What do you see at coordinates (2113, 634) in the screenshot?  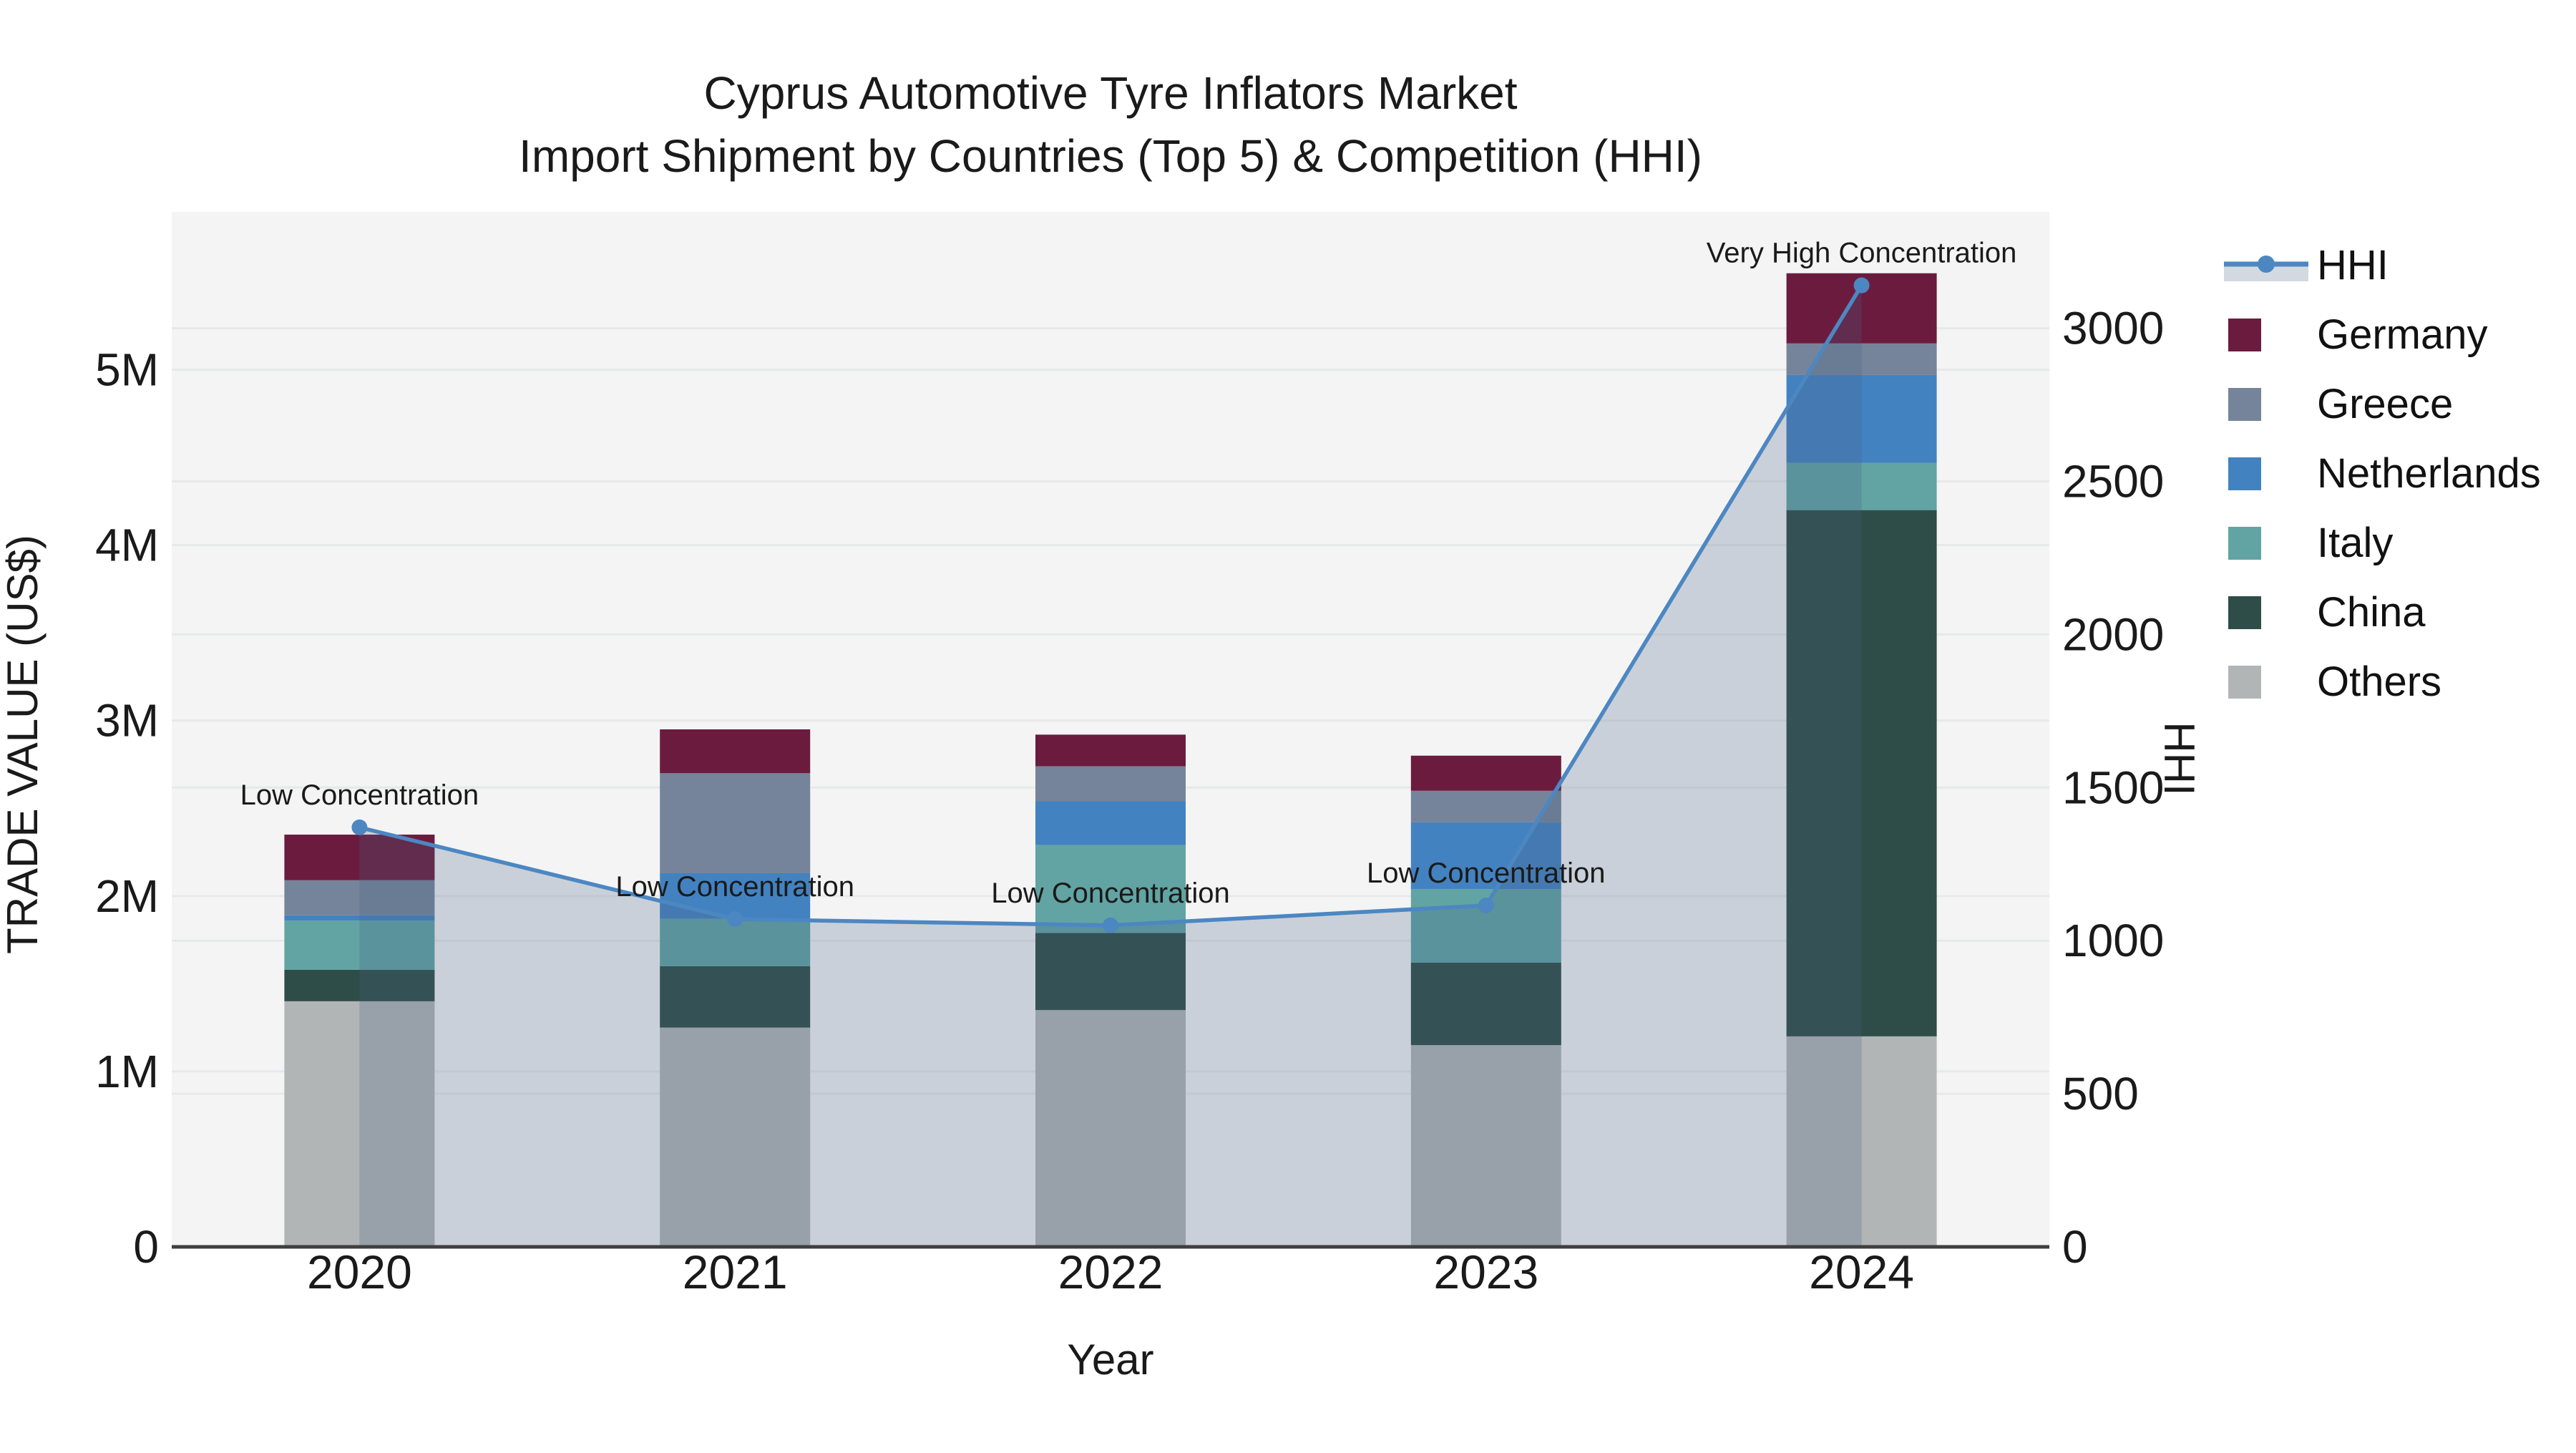 I see `y-right-tick-label: 2000` at bounding box center [2113, 634].